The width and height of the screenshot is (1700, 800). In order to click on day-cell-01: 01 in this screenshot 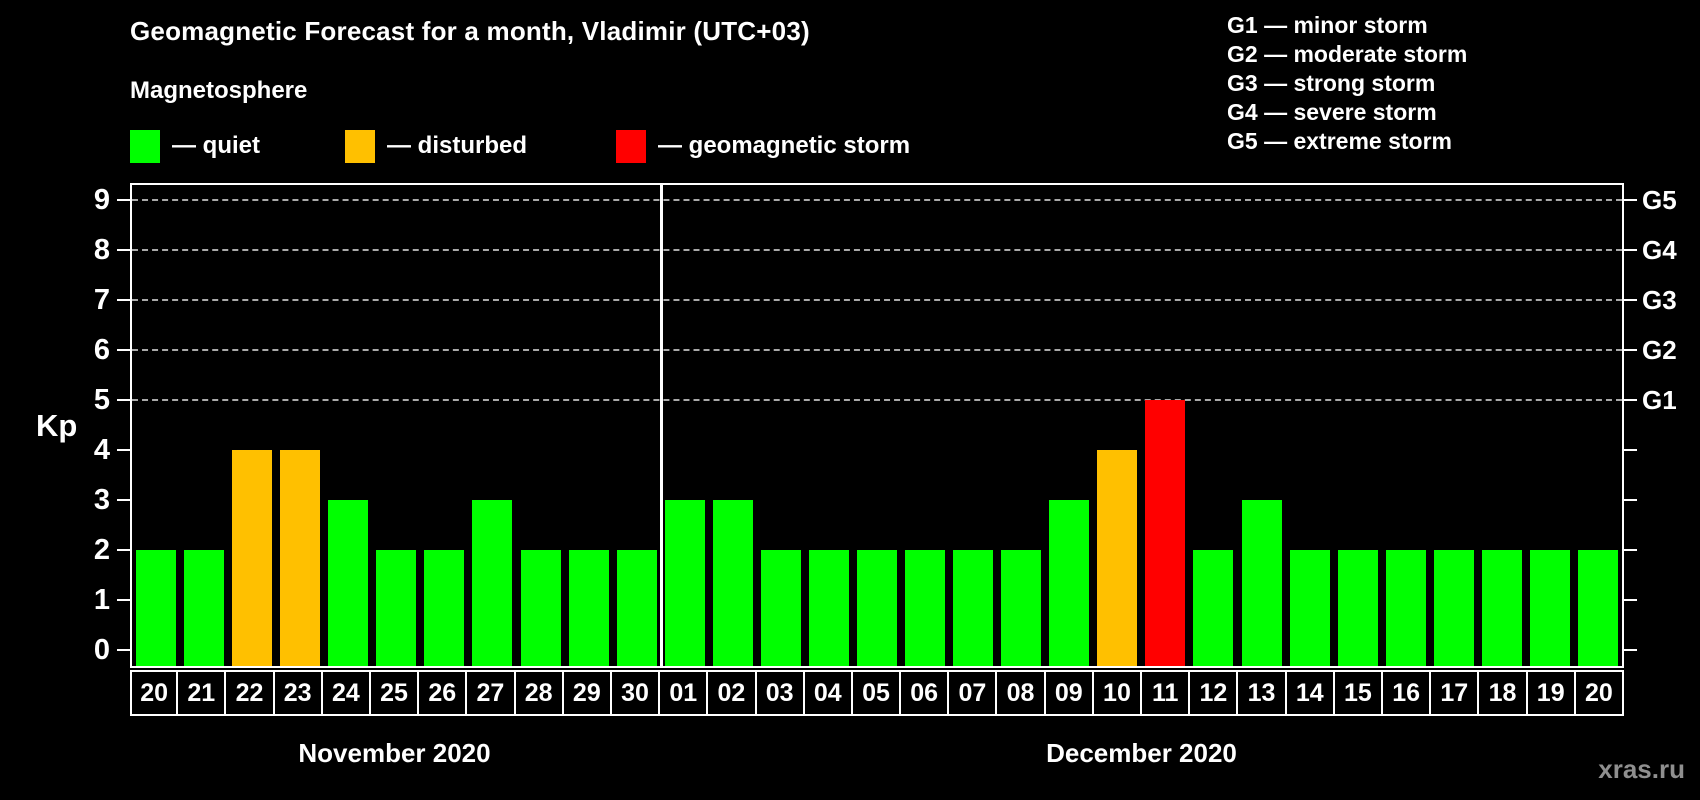, I will do `click(683, 693)`.